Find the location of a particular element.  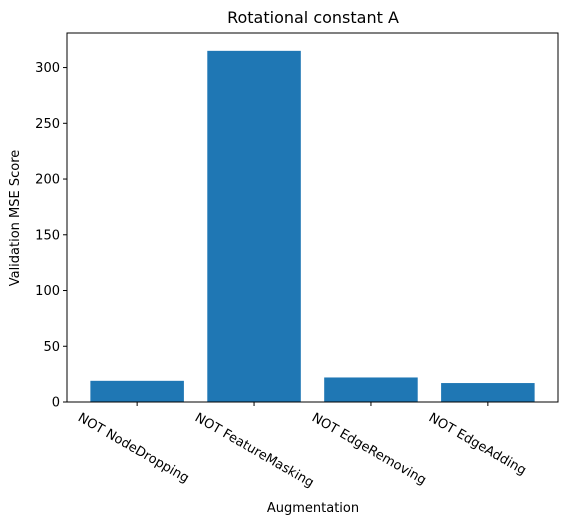

x-tick-label-3: NOT EdgeAdding is located at coordinates (477, 444).